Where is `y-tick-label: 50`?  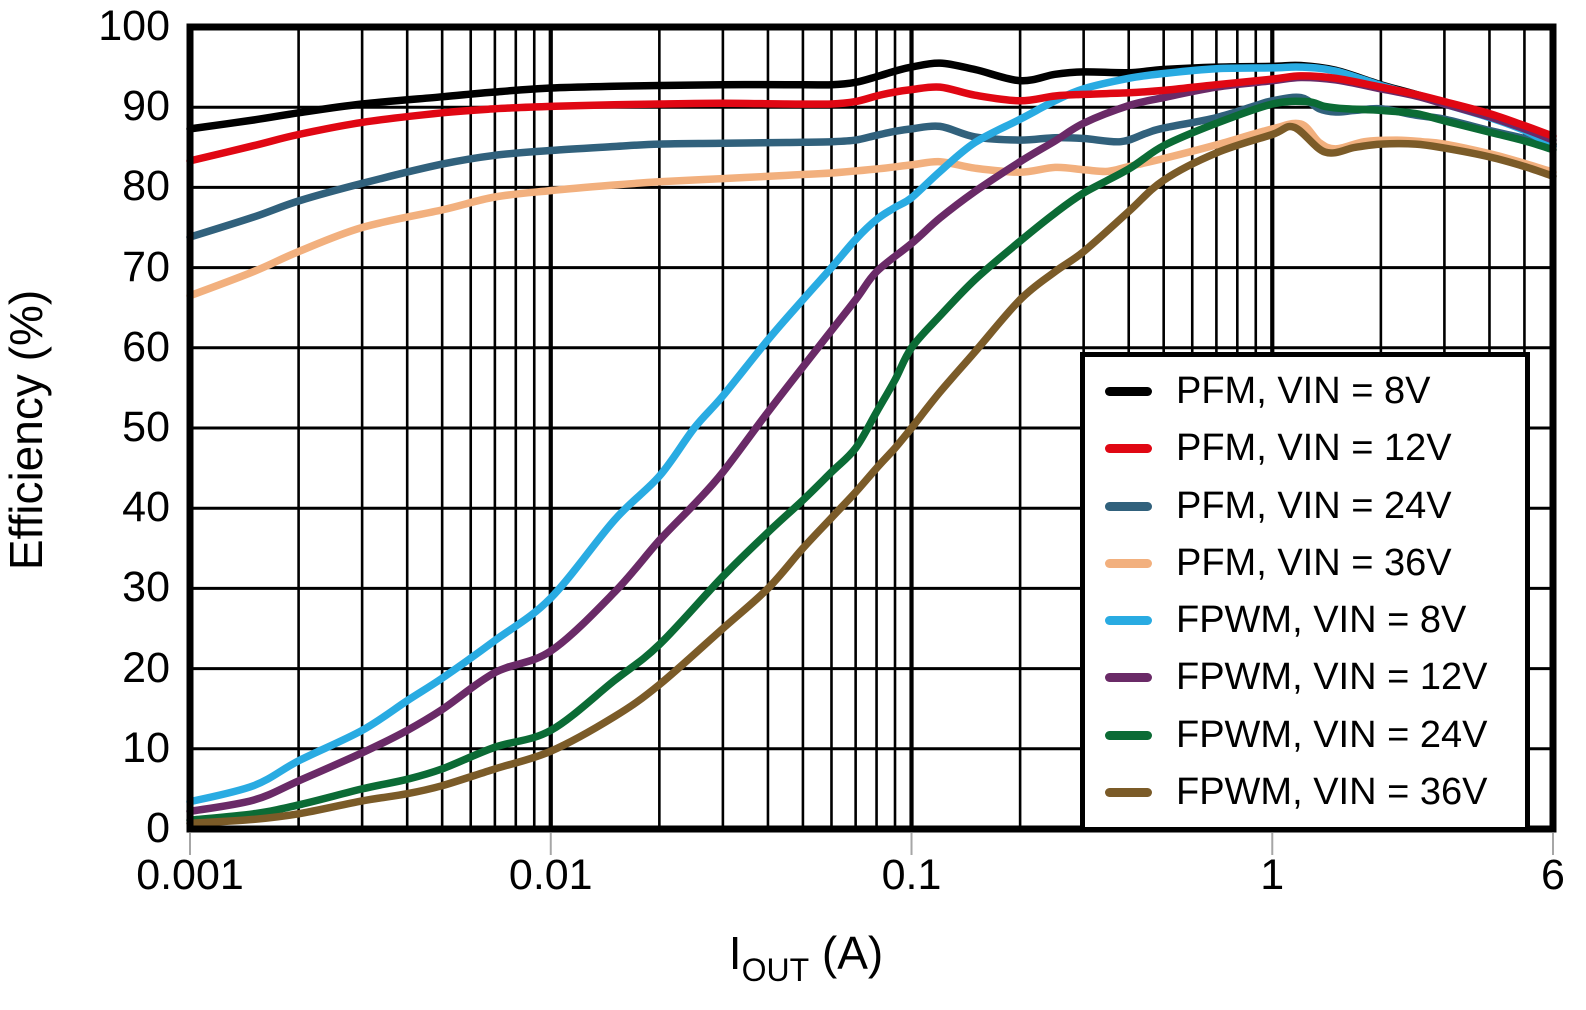 y-tick-label: 50 is located at coordinates (146, 427).